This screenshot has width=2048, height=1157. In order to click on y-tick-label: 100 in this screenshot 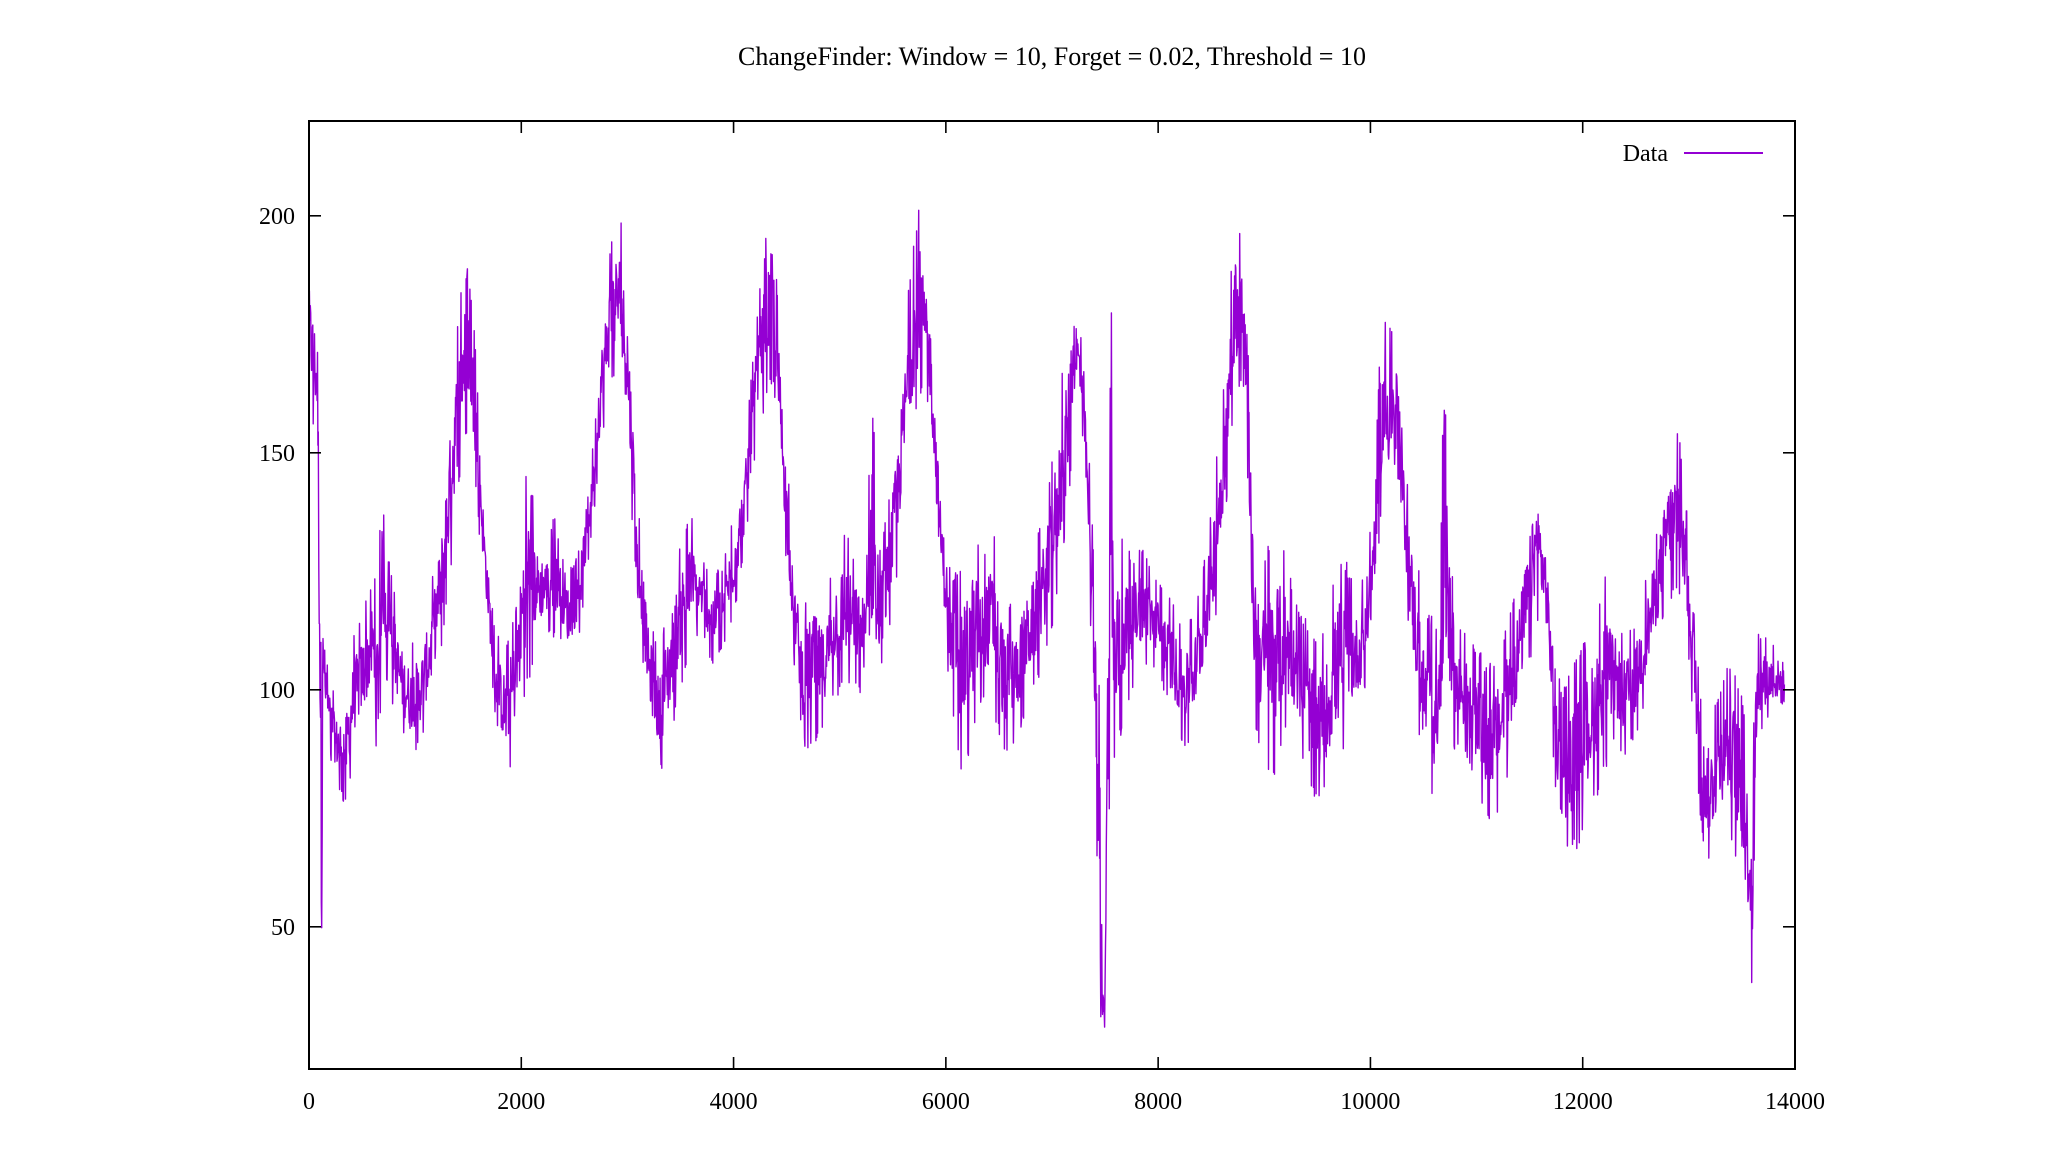, I will do `click(277, 691)`.